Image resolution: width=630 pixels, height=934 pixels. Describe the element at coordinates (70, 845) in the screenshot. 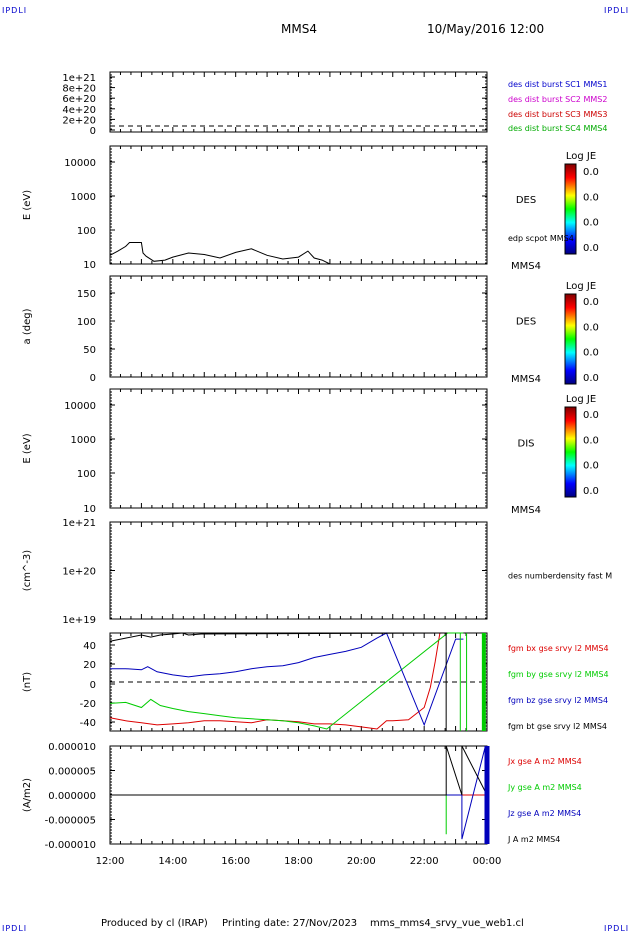

I see `y-tick-label: -0.000010` at that location.